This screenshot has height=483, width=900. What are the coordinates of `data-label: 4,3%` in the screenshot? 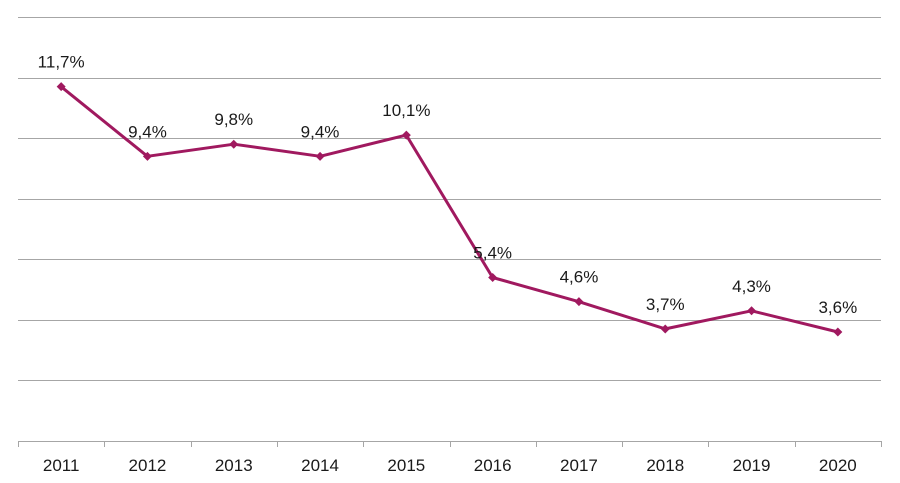 It's located at (751, 286).